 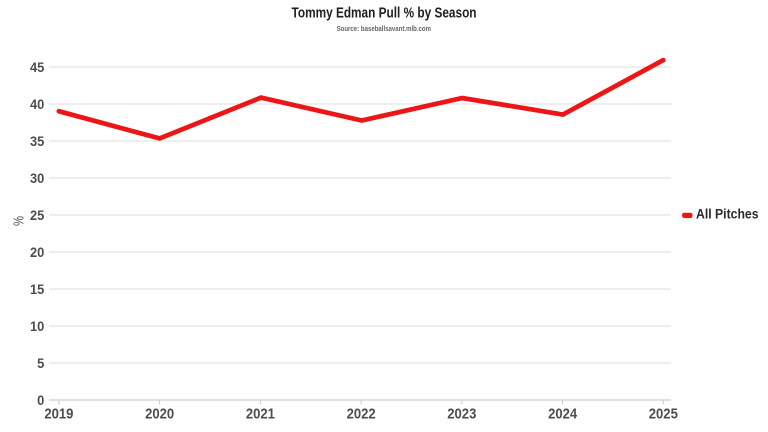 What do you see at coordinates (727, 214) in the screenshot?
I see `svg-text: All Pitches` at bounding box center [727, 214].